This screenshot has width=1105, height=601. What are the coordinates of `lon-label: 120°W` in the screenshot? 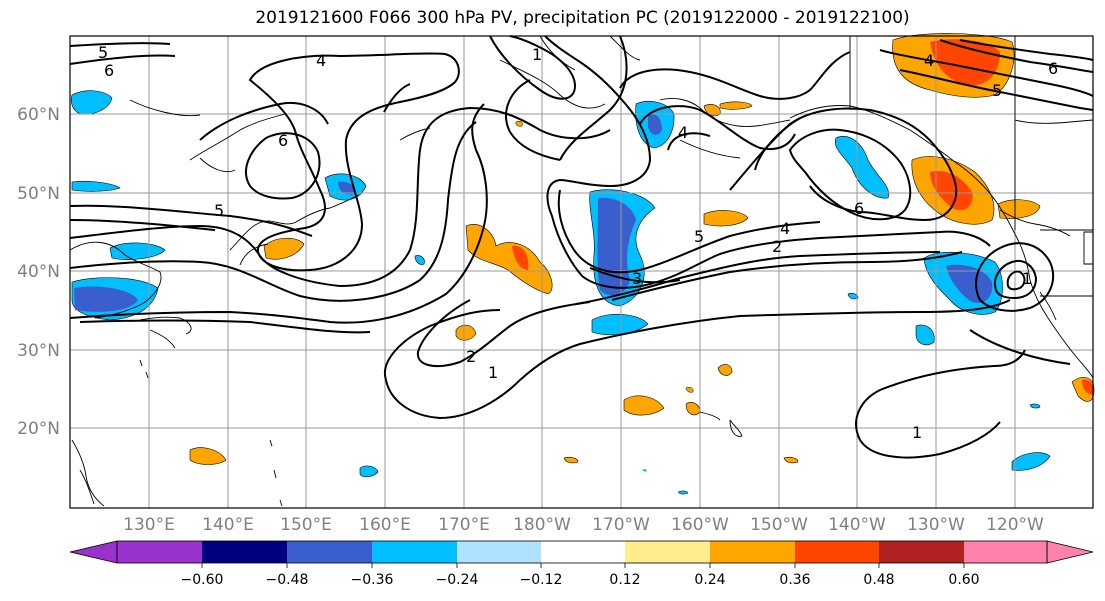 It's located at (1015, 525).